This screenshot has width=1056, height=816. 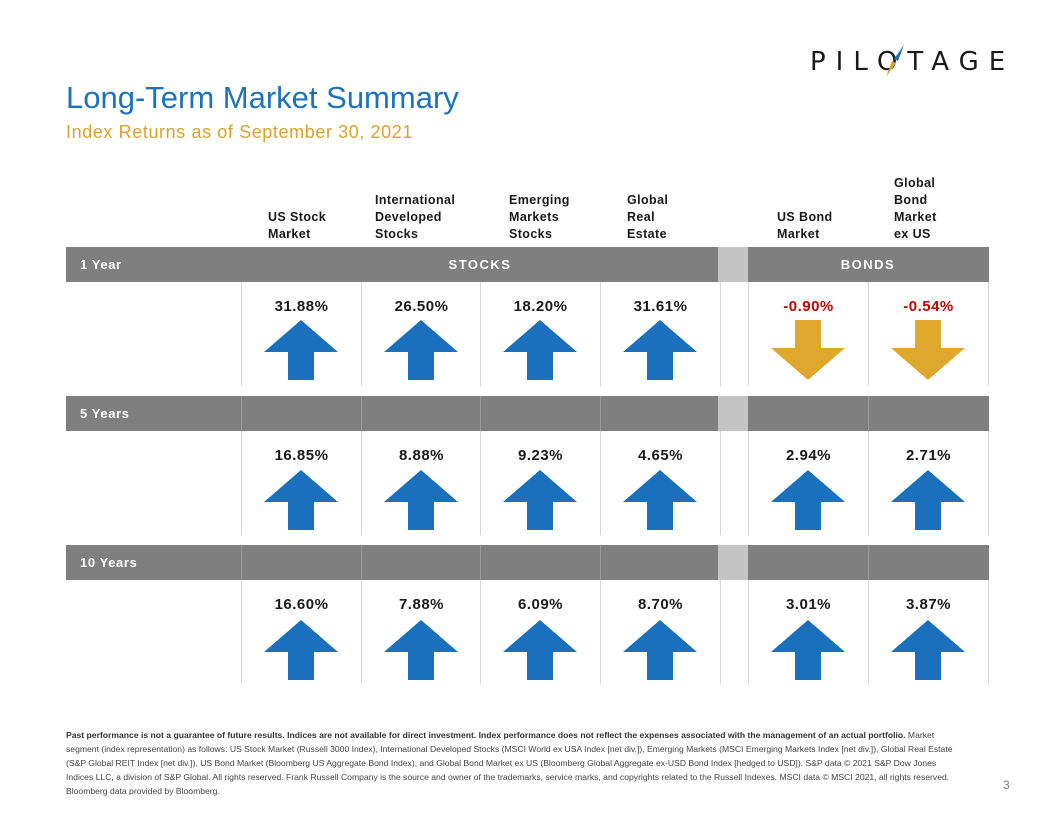 I want to click on pilotage-logo: PILOTAGE, so click(x=912, y=62).